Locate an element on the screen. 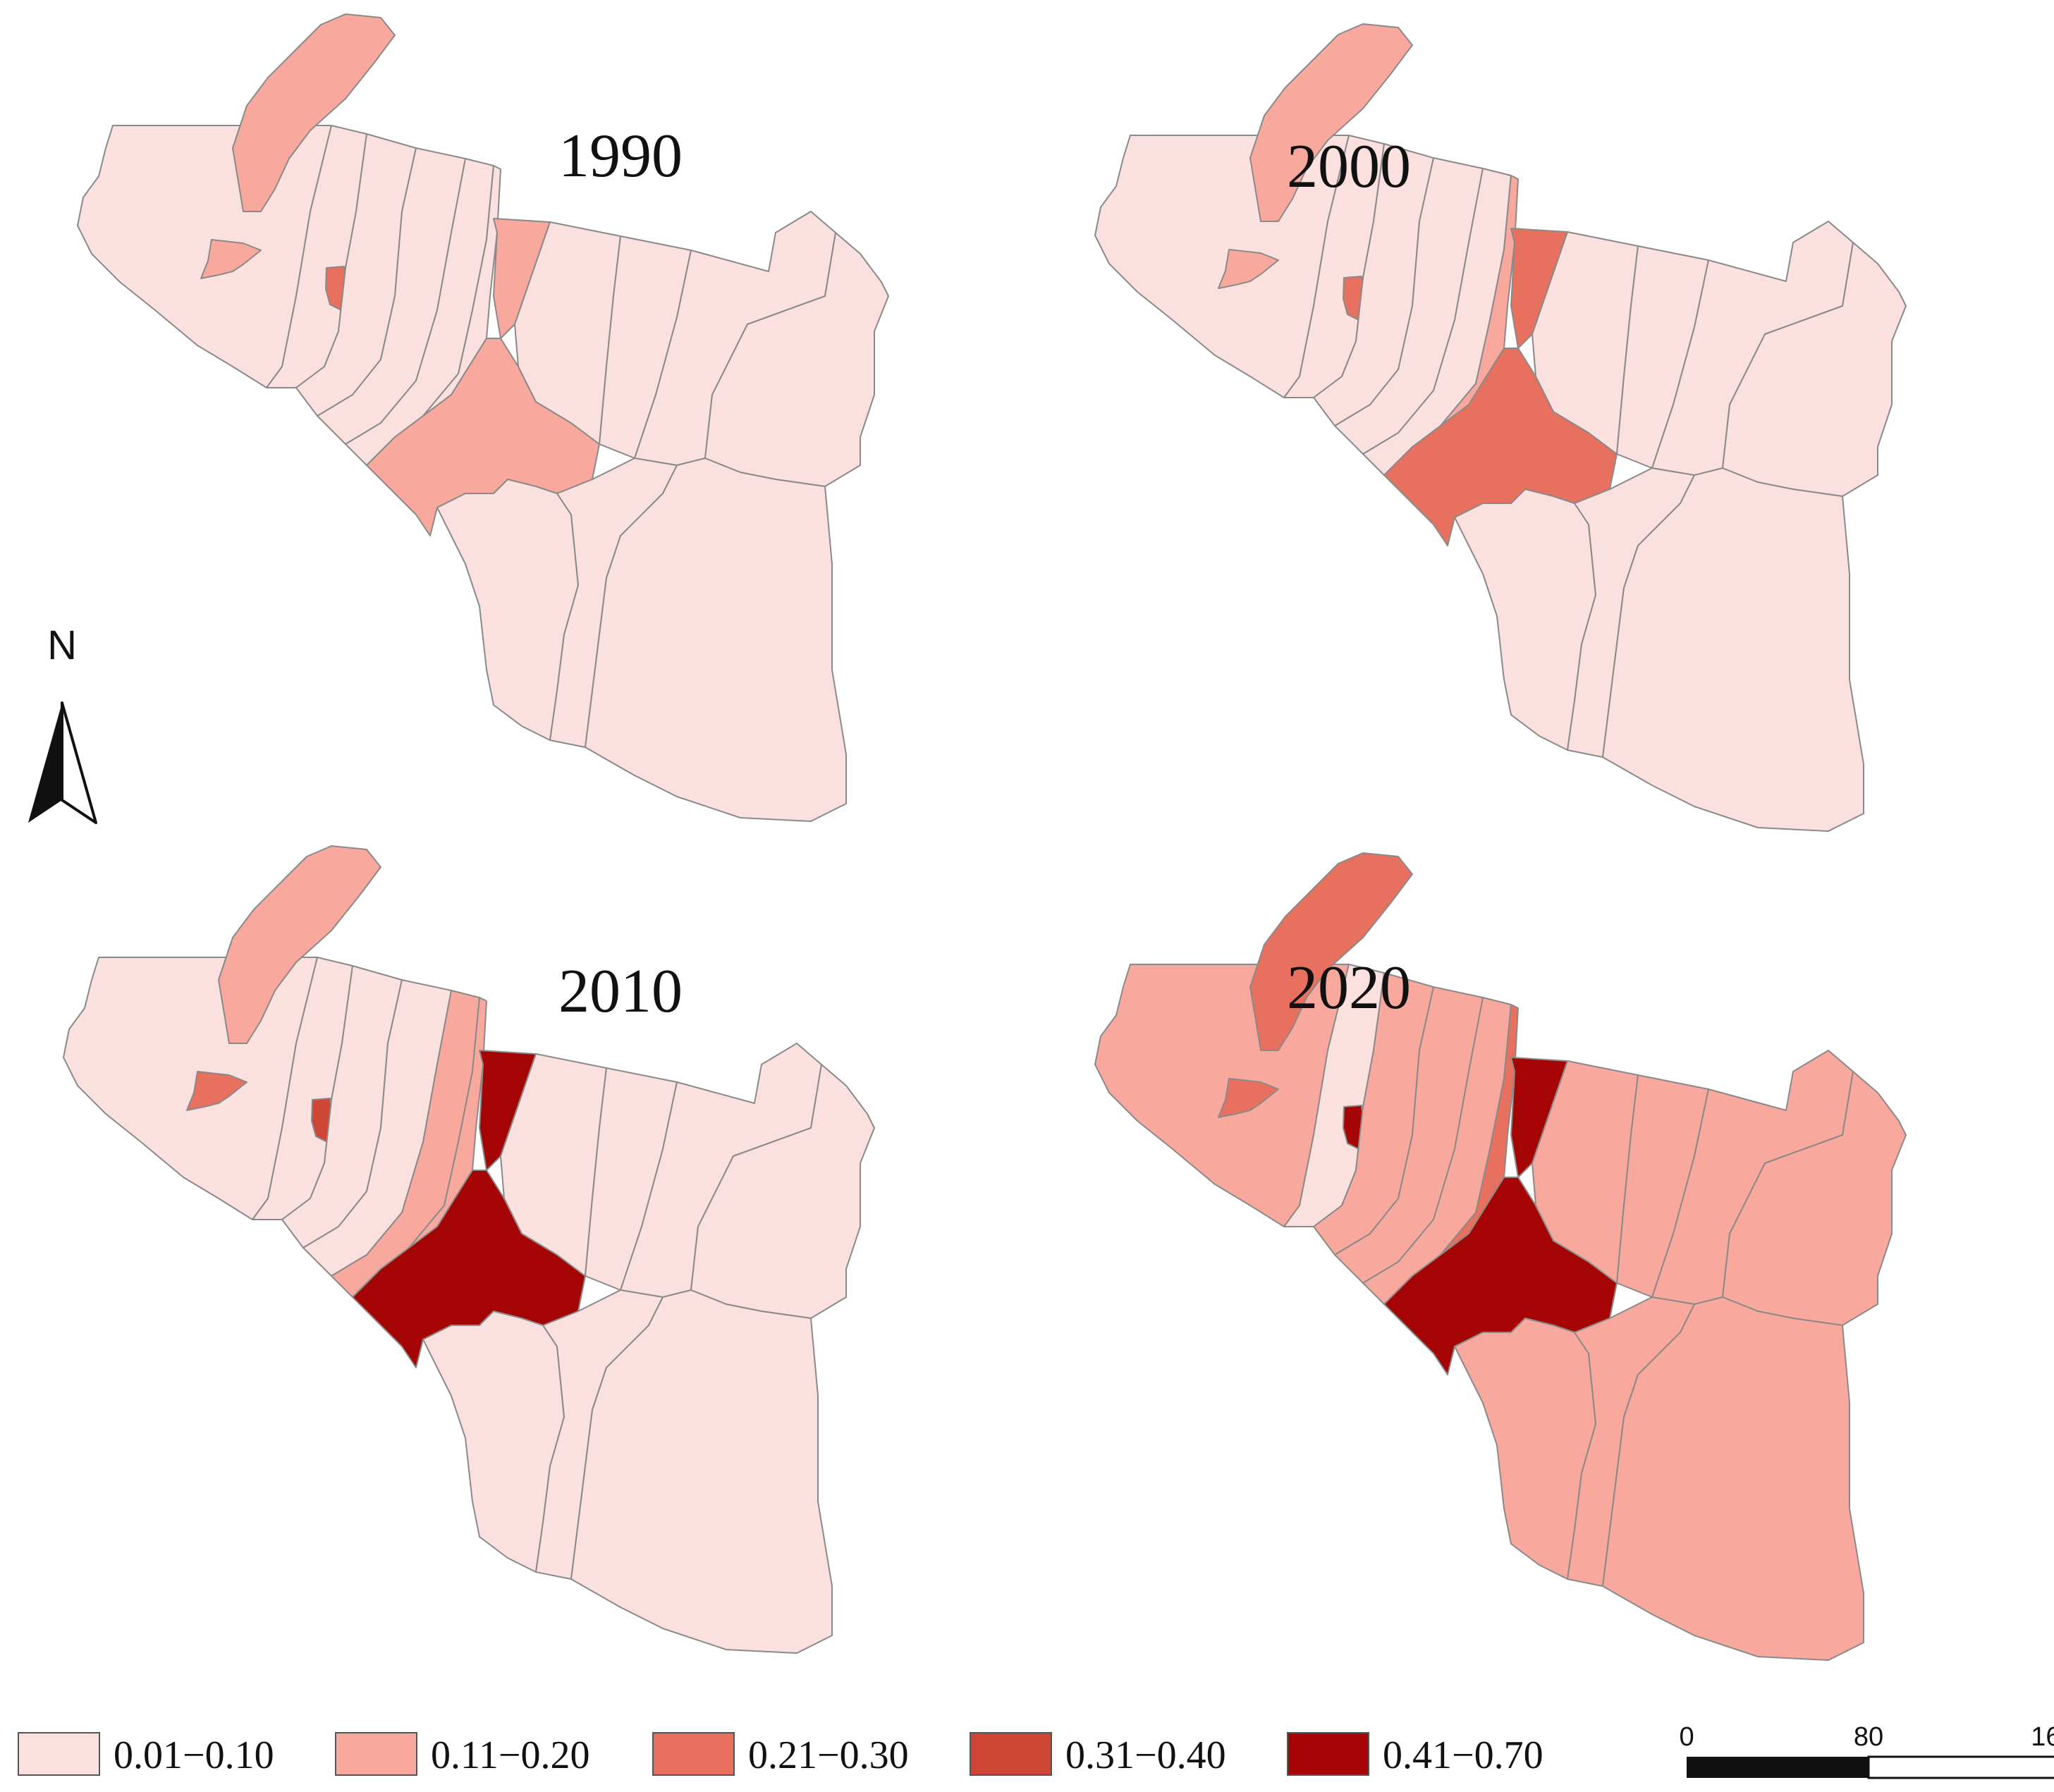  legend-label-4: 0.31−0.40 is located at coordinates (1145, 1755).